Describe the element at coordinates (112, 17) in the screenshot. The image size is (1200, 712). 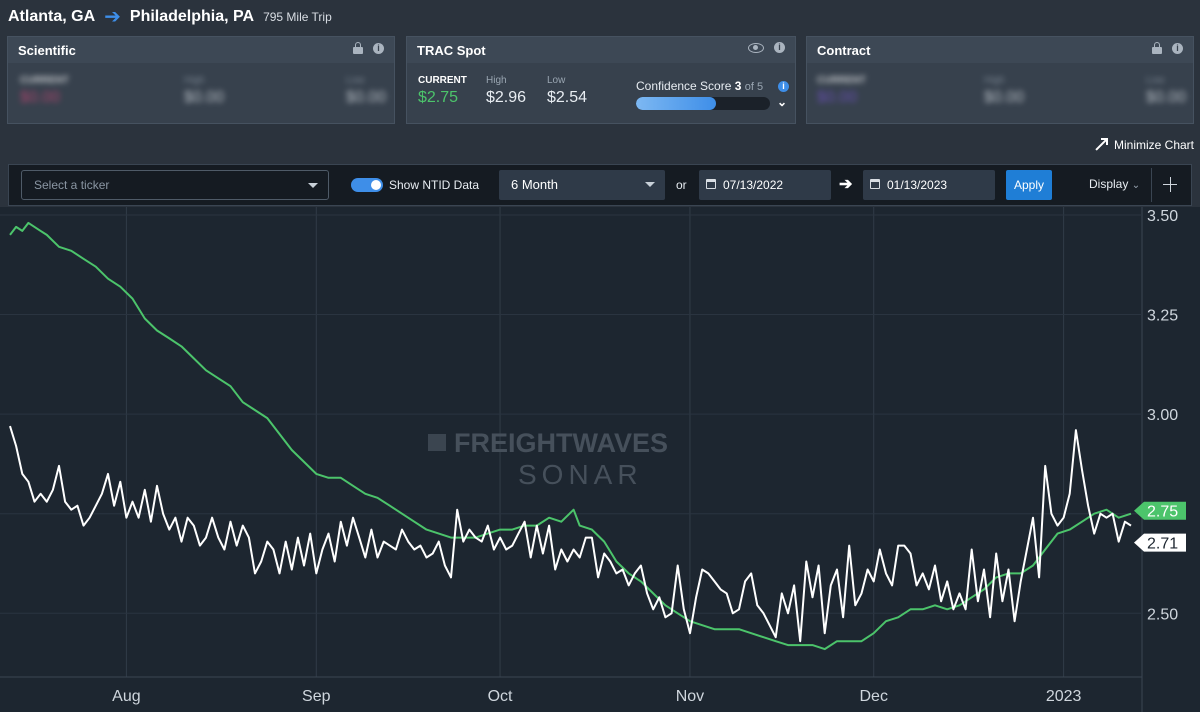
I see `route-arrow-icon: ➔` at that location.